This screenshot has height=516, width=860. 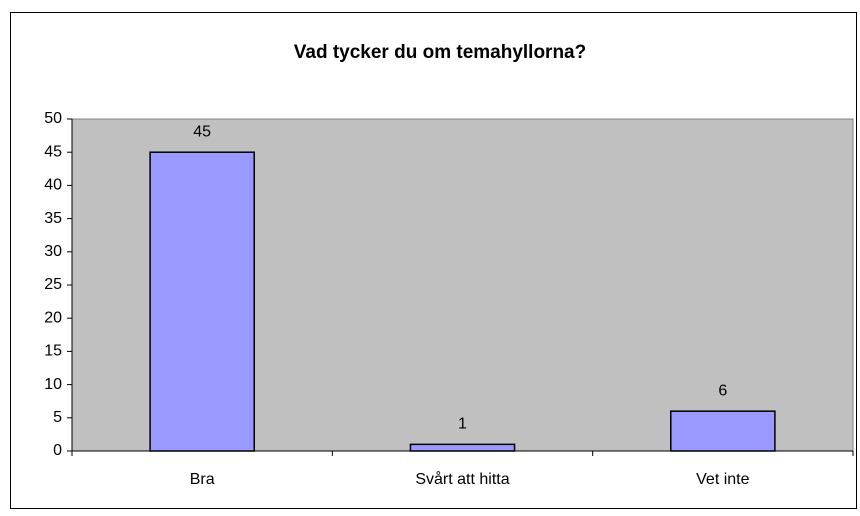 What do you see at coordinates (53, 317) in the screenshot?
I see `y-tick-label: 20` at bounding box center [53, 317].